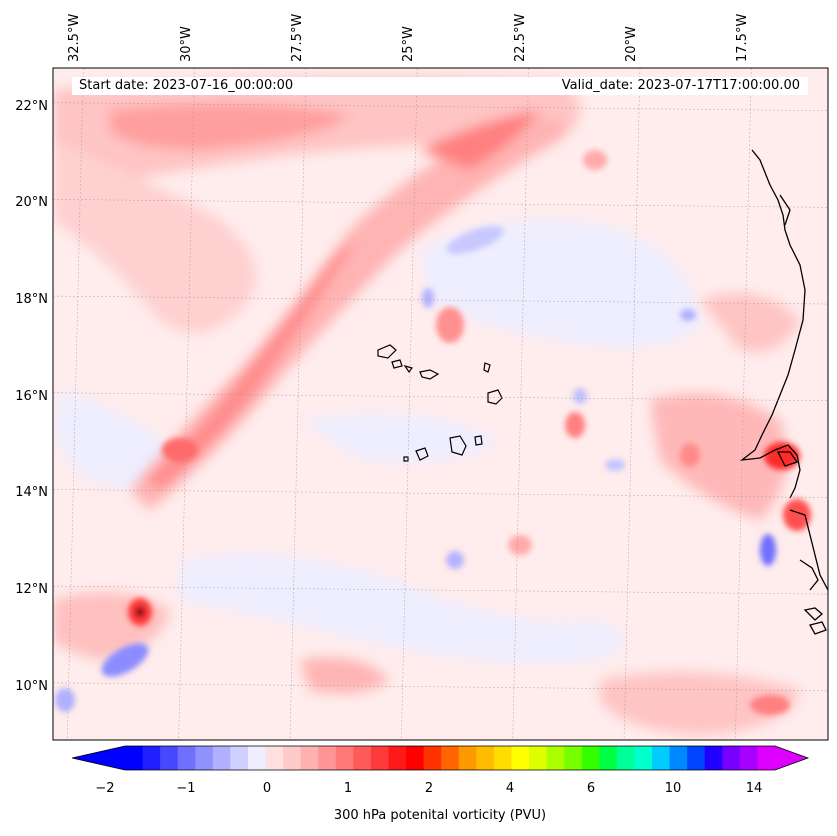  What do you see at coordinates (98, 758) in the screenshot?
I see `colorbar-min-extend` at bounding box center [98, 758].